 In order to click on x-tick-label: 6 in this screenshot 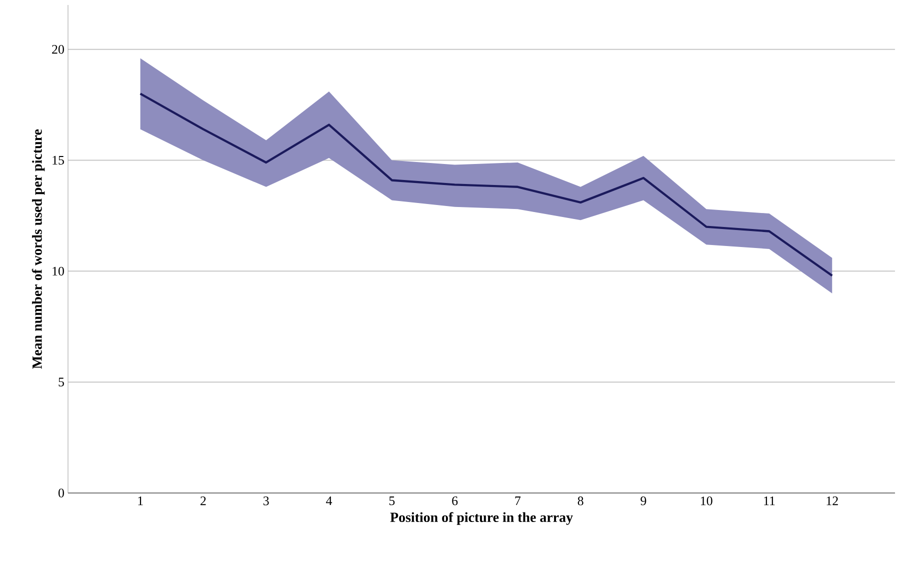, I will do `click(455, 501)`.